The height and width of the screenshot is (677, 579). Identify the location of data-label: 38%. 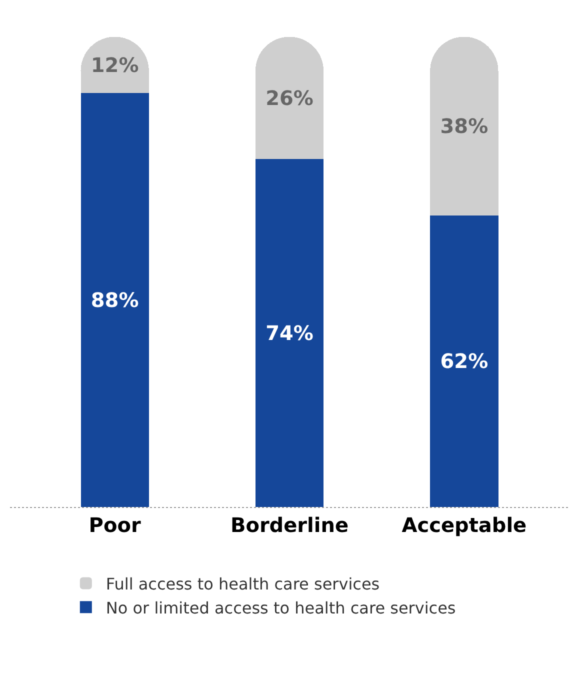
(464, 126).